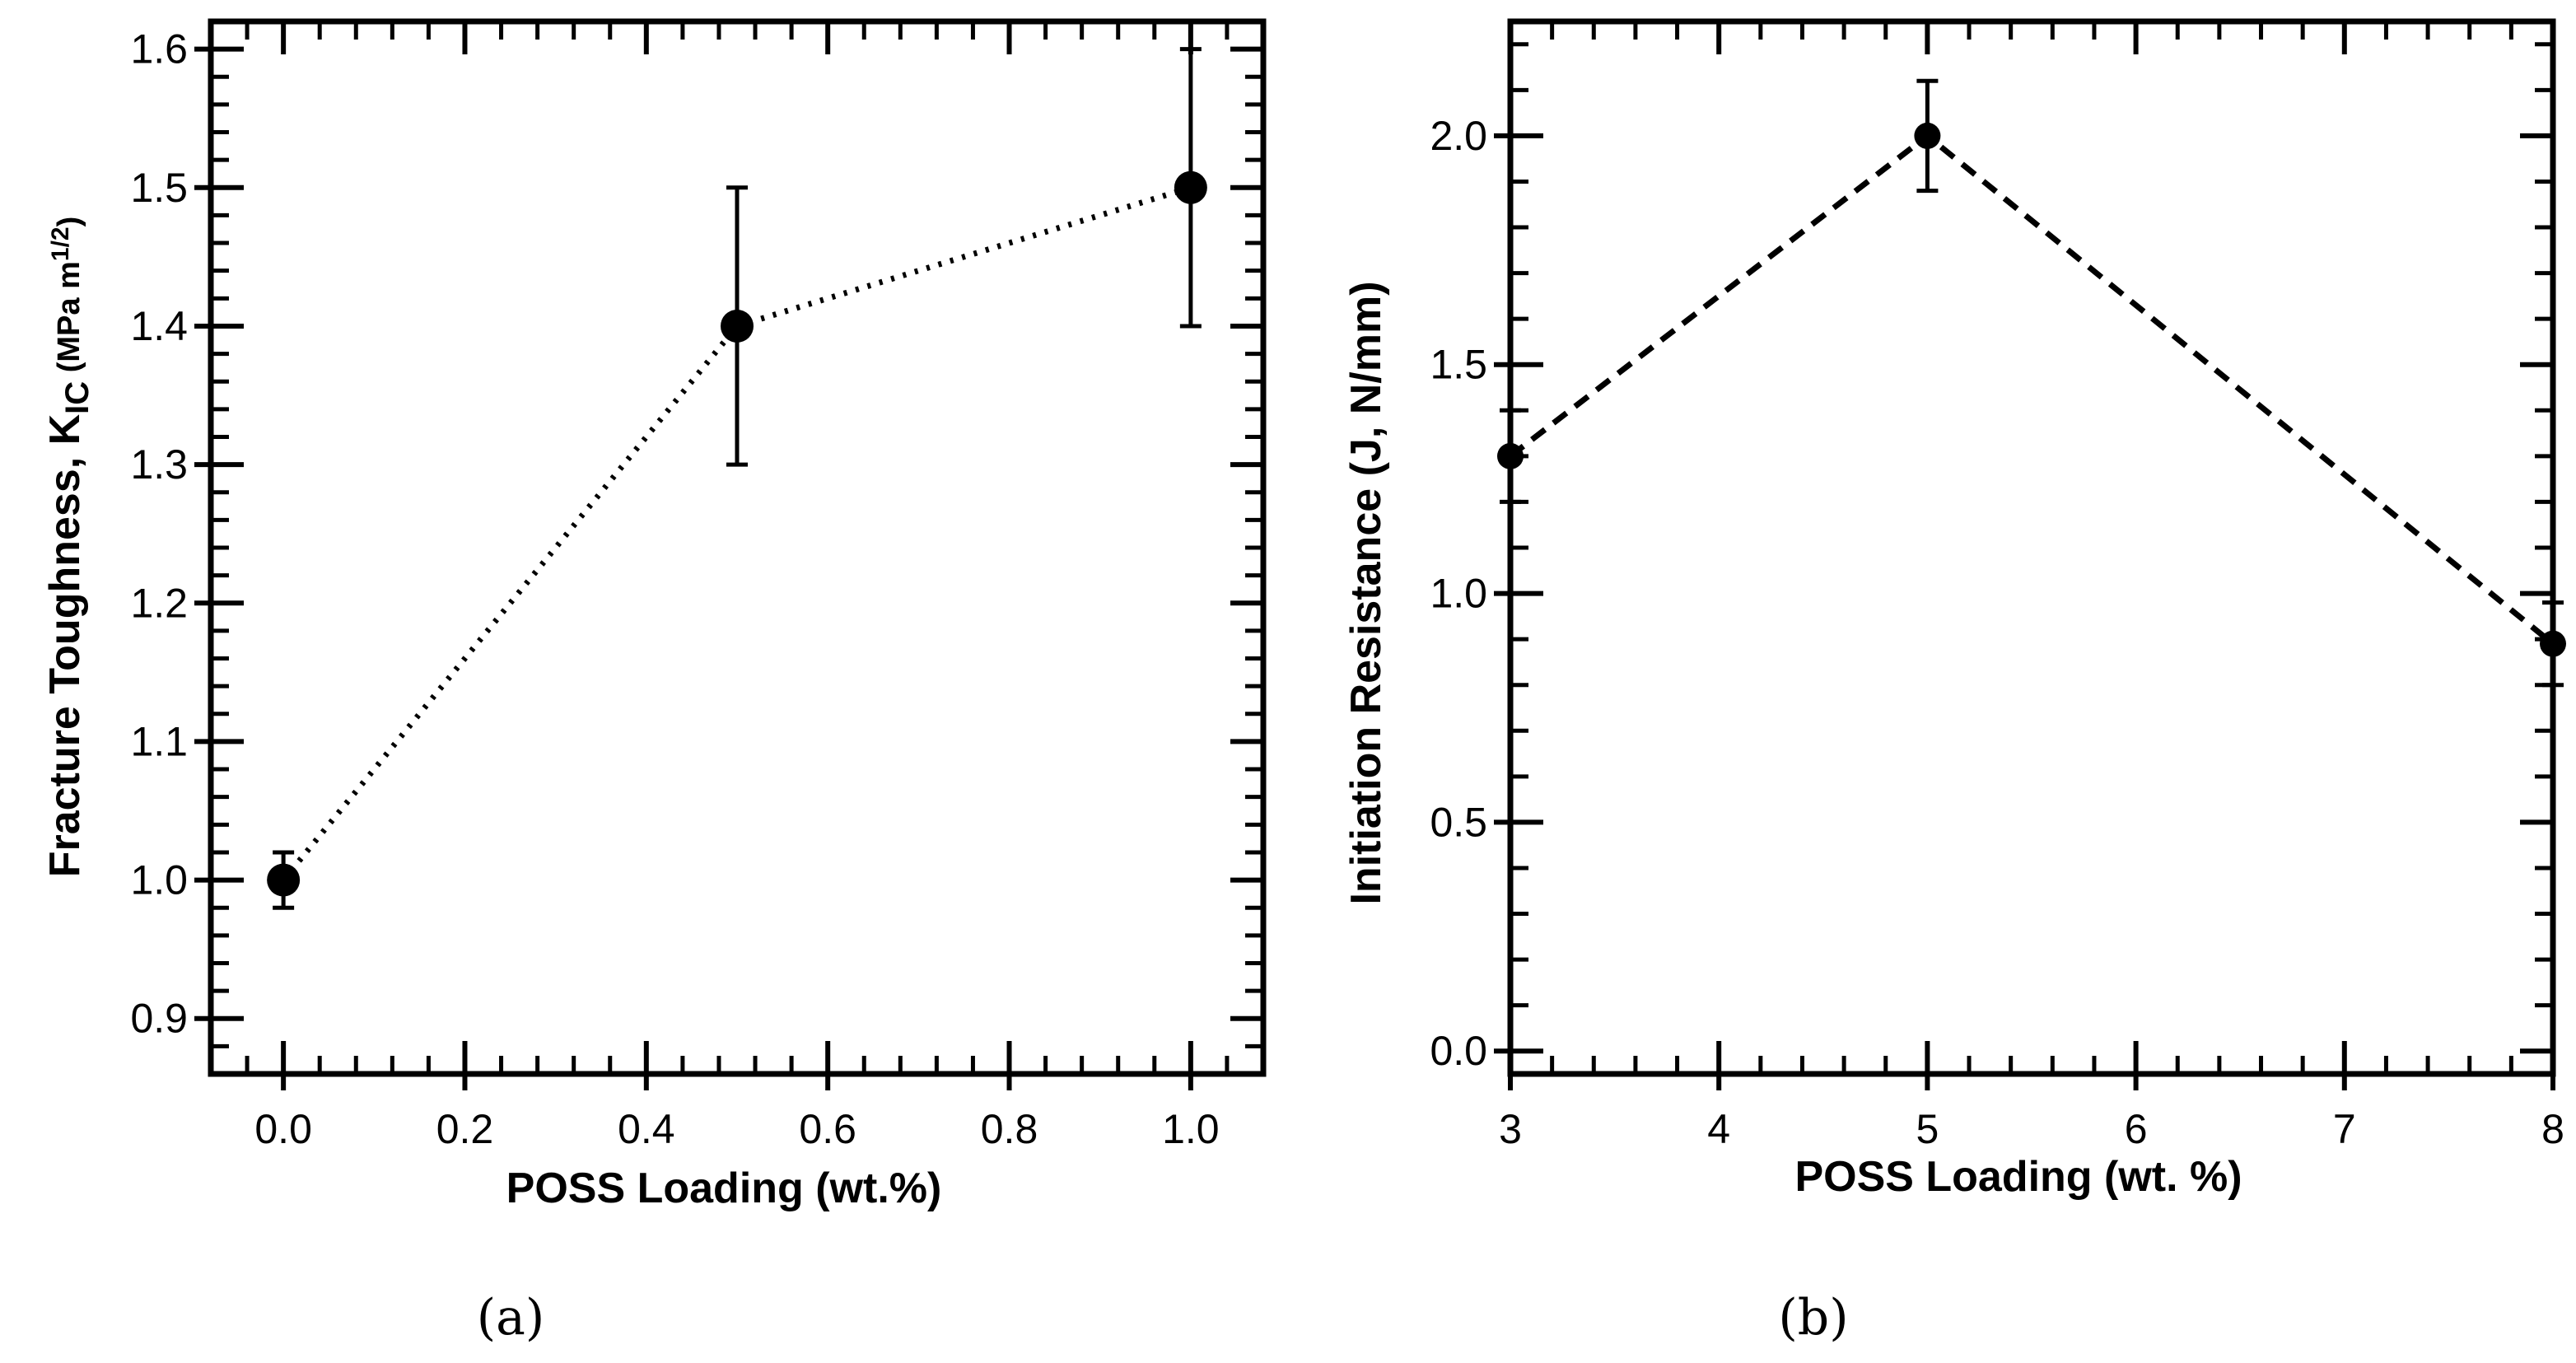 This screenshot has width=2576, height=1363. I want to click on x-tick-label: 6, so click(2136, 1129).